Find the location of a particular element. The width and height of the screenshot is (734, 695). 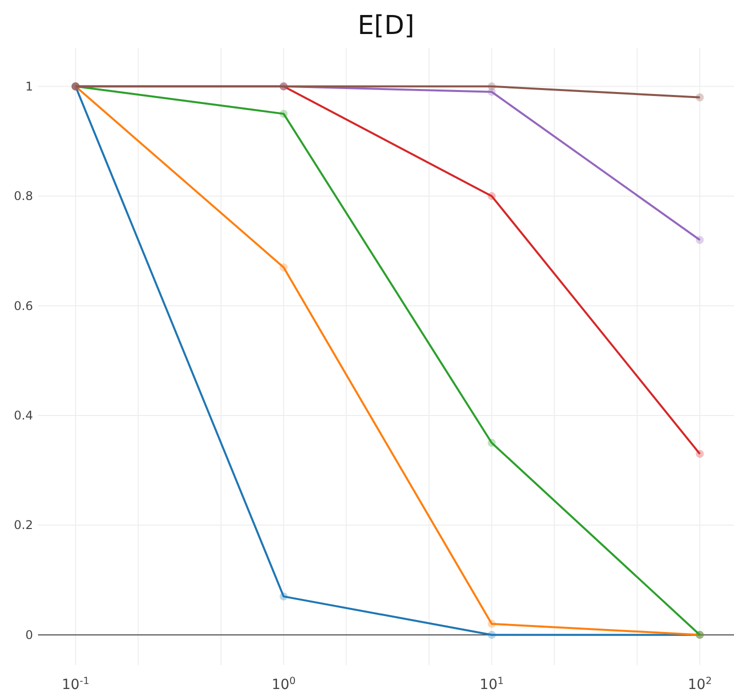

x-tick-label: 10$^{2}$ is located at coordinates (700, 684).